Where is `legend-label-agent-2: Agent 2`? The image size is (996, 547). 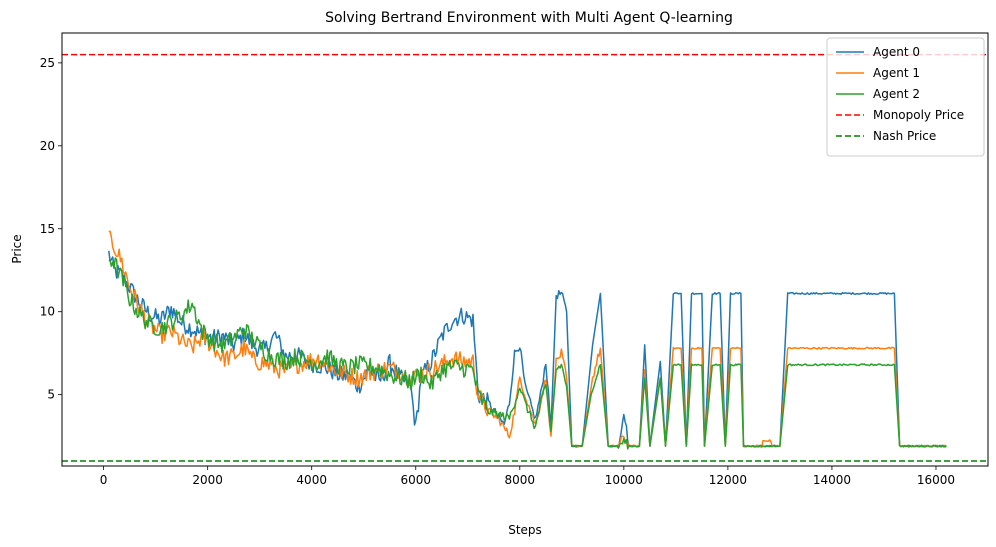
legend-label-agent-2: Agent 2 is located at coordinates (896, 94).